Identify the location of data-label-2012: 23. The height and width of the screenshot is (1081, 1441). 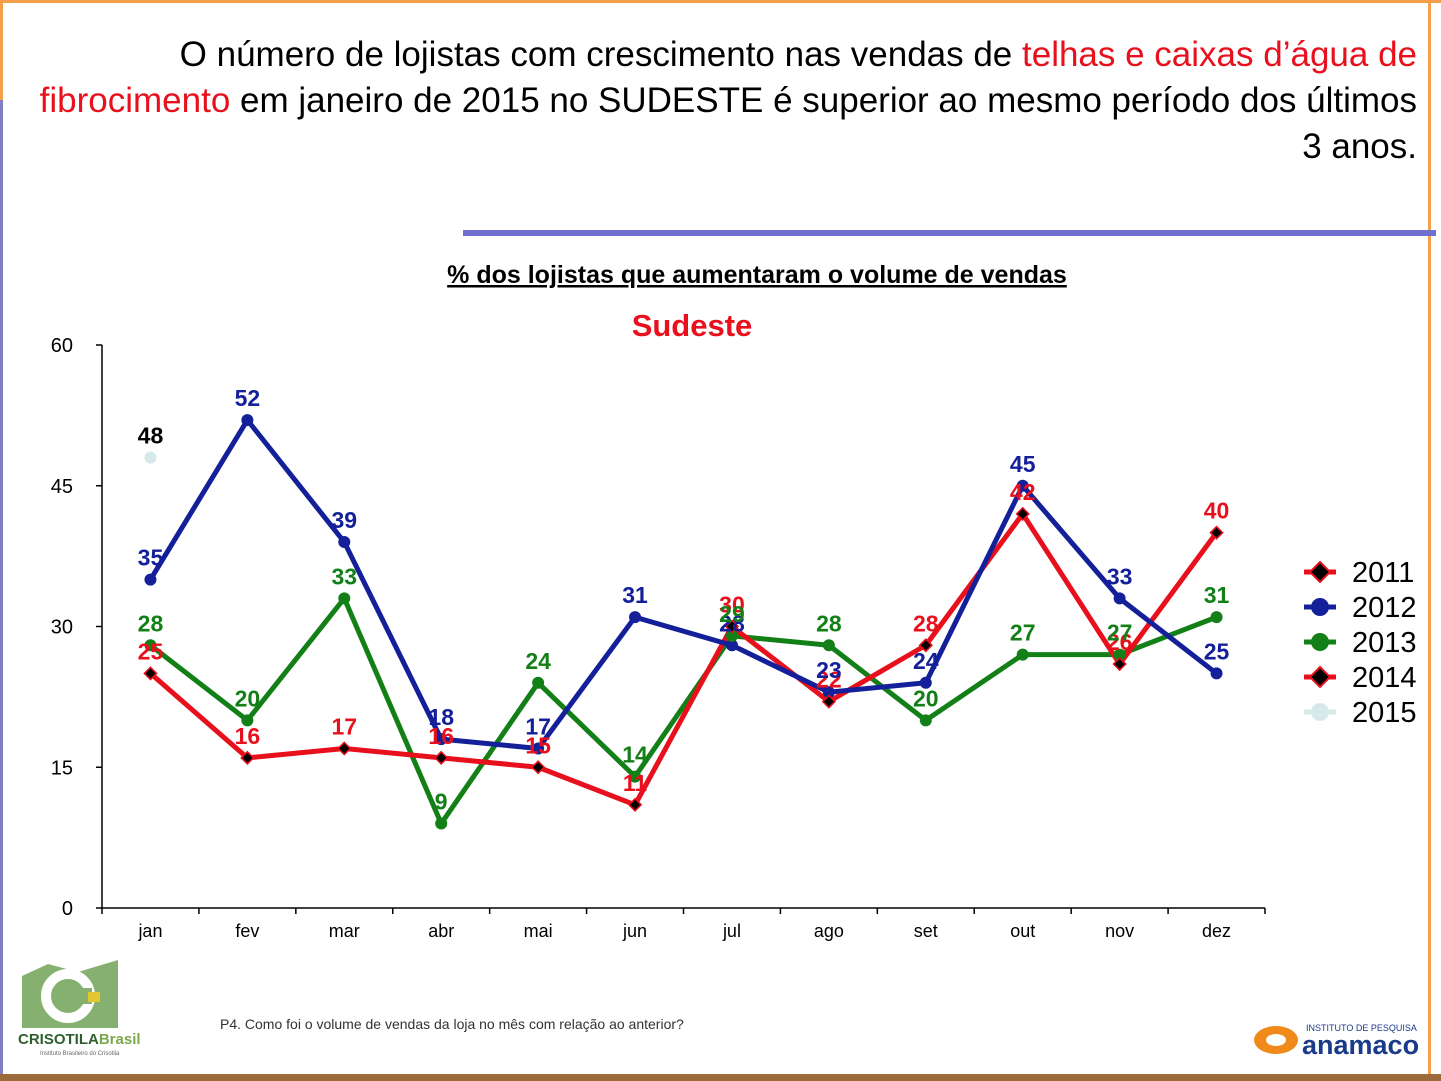
(829, 670).